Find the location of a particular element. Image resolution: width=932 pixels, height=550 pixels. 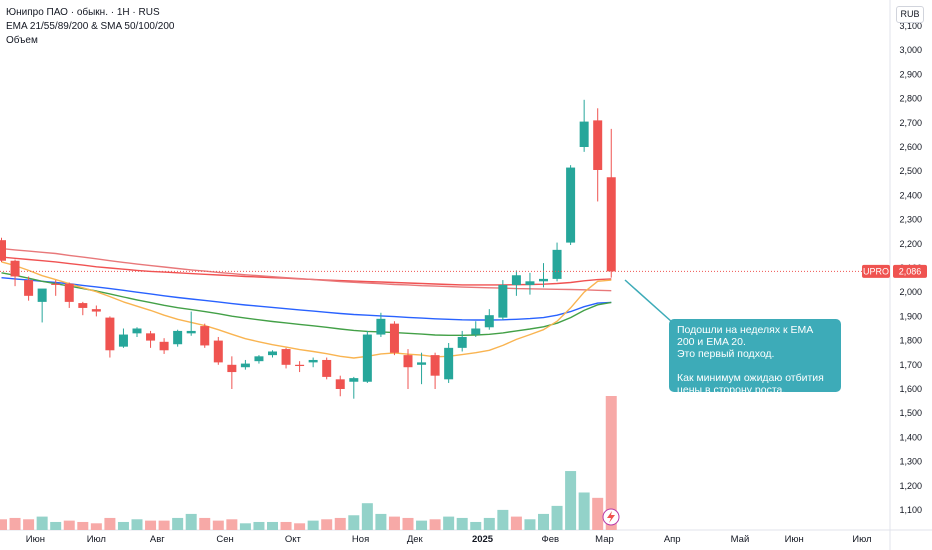

annotation-line: цены в сторону роста. is located at coordinates (731, 390).